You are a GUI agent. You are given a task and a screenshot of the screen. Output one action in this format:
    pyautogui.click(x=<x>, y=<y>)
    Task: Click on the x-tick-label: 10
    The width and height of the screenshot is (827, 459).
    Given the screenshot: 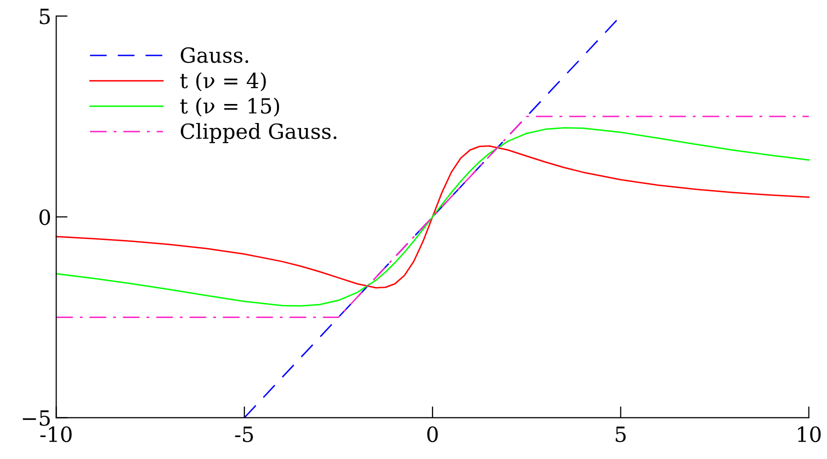 What is the action you would take?
    pyautogui.click(x=809, y=434)
    